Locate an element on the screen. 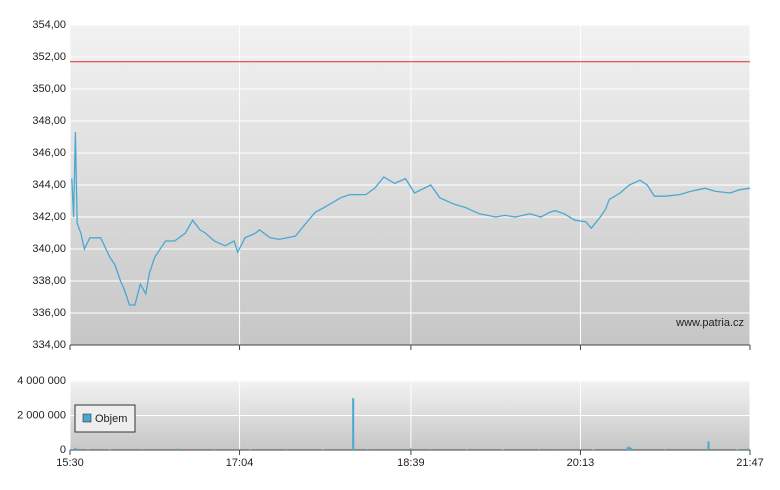  y-tick-label: 2 000 000 is located at coordinates (41, 415).